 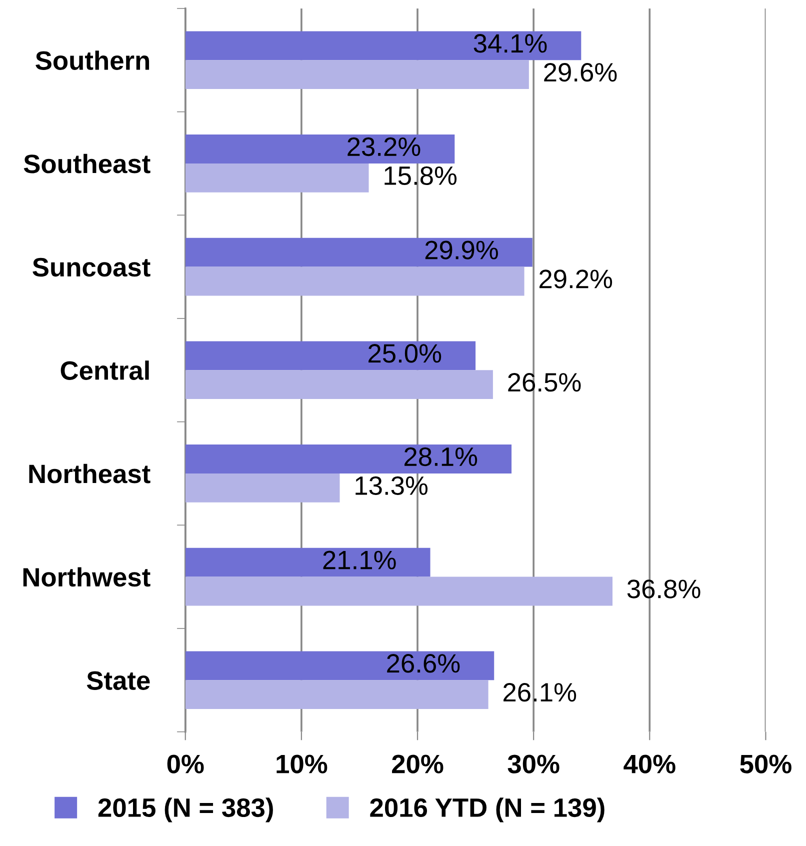 What do you see at coordinates (302, 764) in the screenshot?
I see `x-tick-label: 10%` at bounding box center [302, 764].